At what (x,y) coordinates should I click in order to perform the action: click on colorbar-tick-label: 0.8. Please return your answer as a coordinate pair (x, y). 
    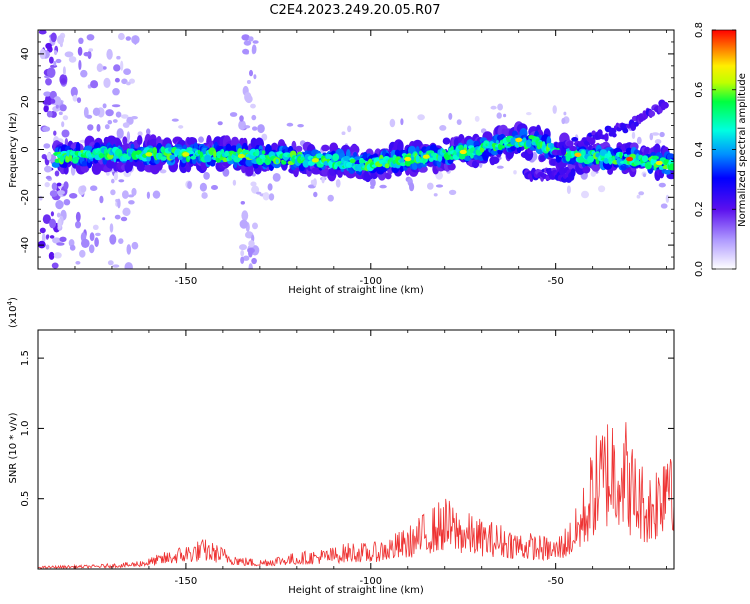
    Looking at the image, I should click on (699, 30).